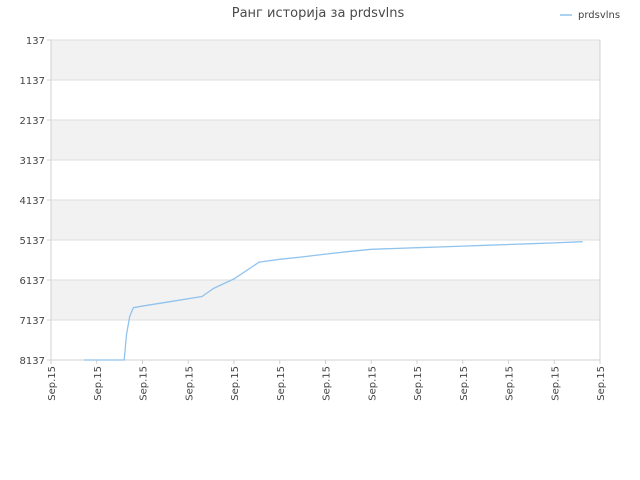 This screenshot has width=640, height=480. I want to click on y-tick-label: 3137, so click(32, 161).